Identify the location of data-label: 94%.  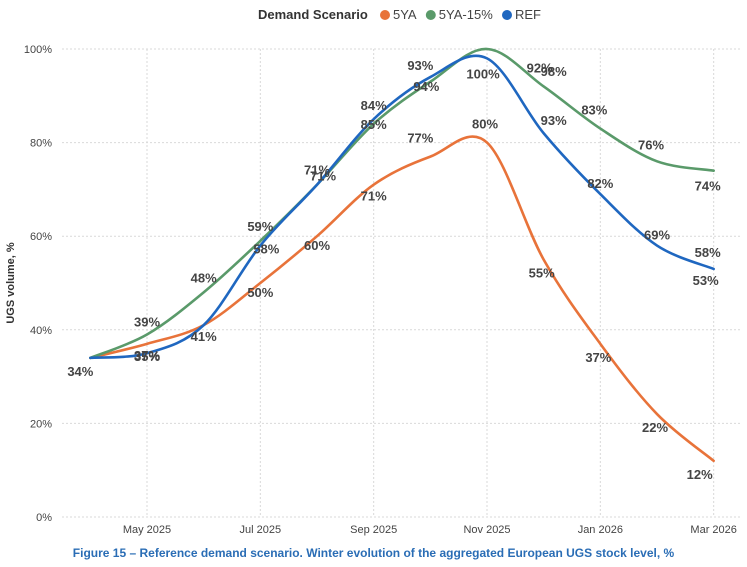
(426, 86).